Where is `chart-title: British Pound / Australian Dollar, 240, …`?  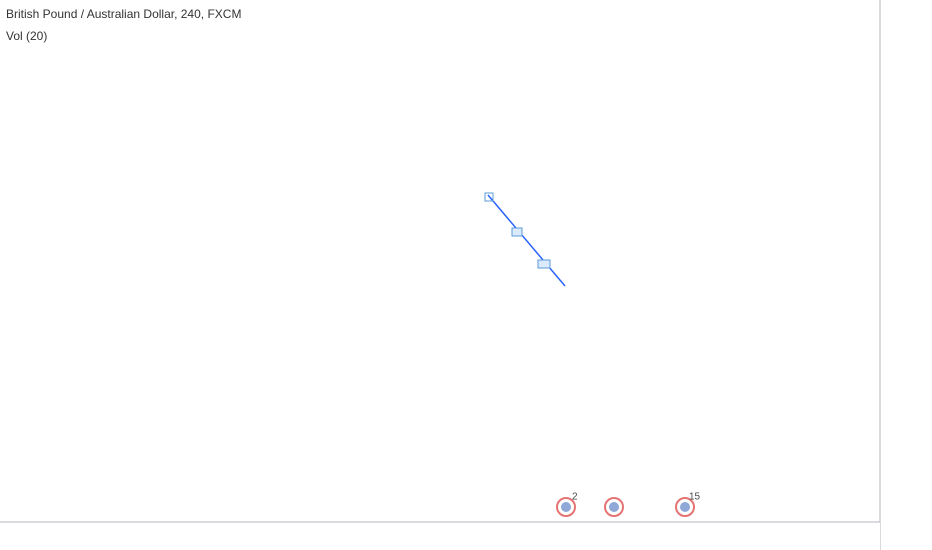
chart-title: British Pound / Australian Dollar, 240, … is located at coordinates (123, 14).